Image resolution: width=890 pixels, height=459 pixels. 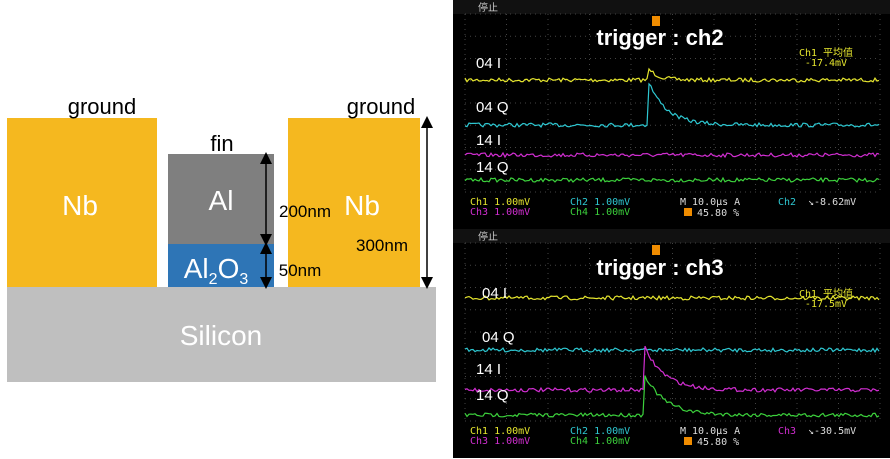 What do you see at coordinates (826, 52) in the screenshot?
I see `avg-label: Ch1 平均值` at bounding box center [826, 52].